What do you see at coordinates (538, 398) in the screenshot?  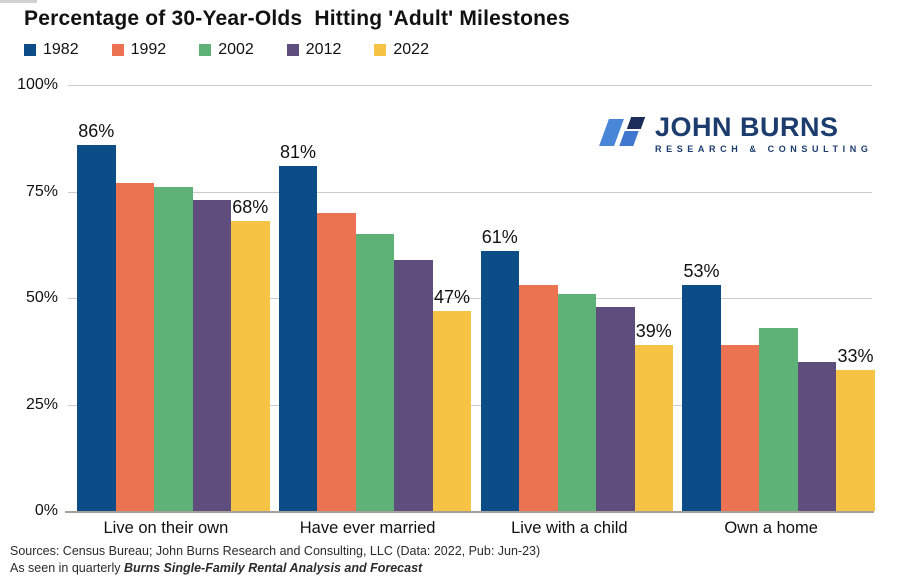 I see `bar-1992-live-with-a-child` at bounding box center [538, 398].